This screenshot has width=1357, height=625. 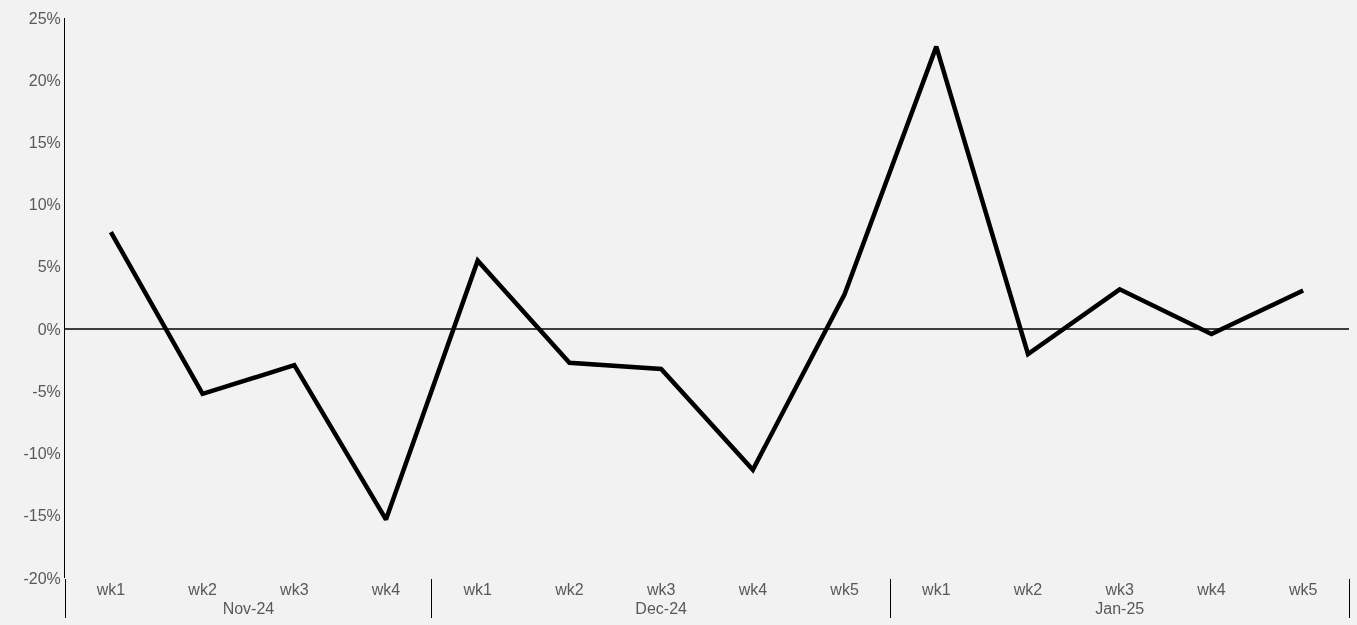 I want to click on text: Jan-25, so click(x=1120, y=608).